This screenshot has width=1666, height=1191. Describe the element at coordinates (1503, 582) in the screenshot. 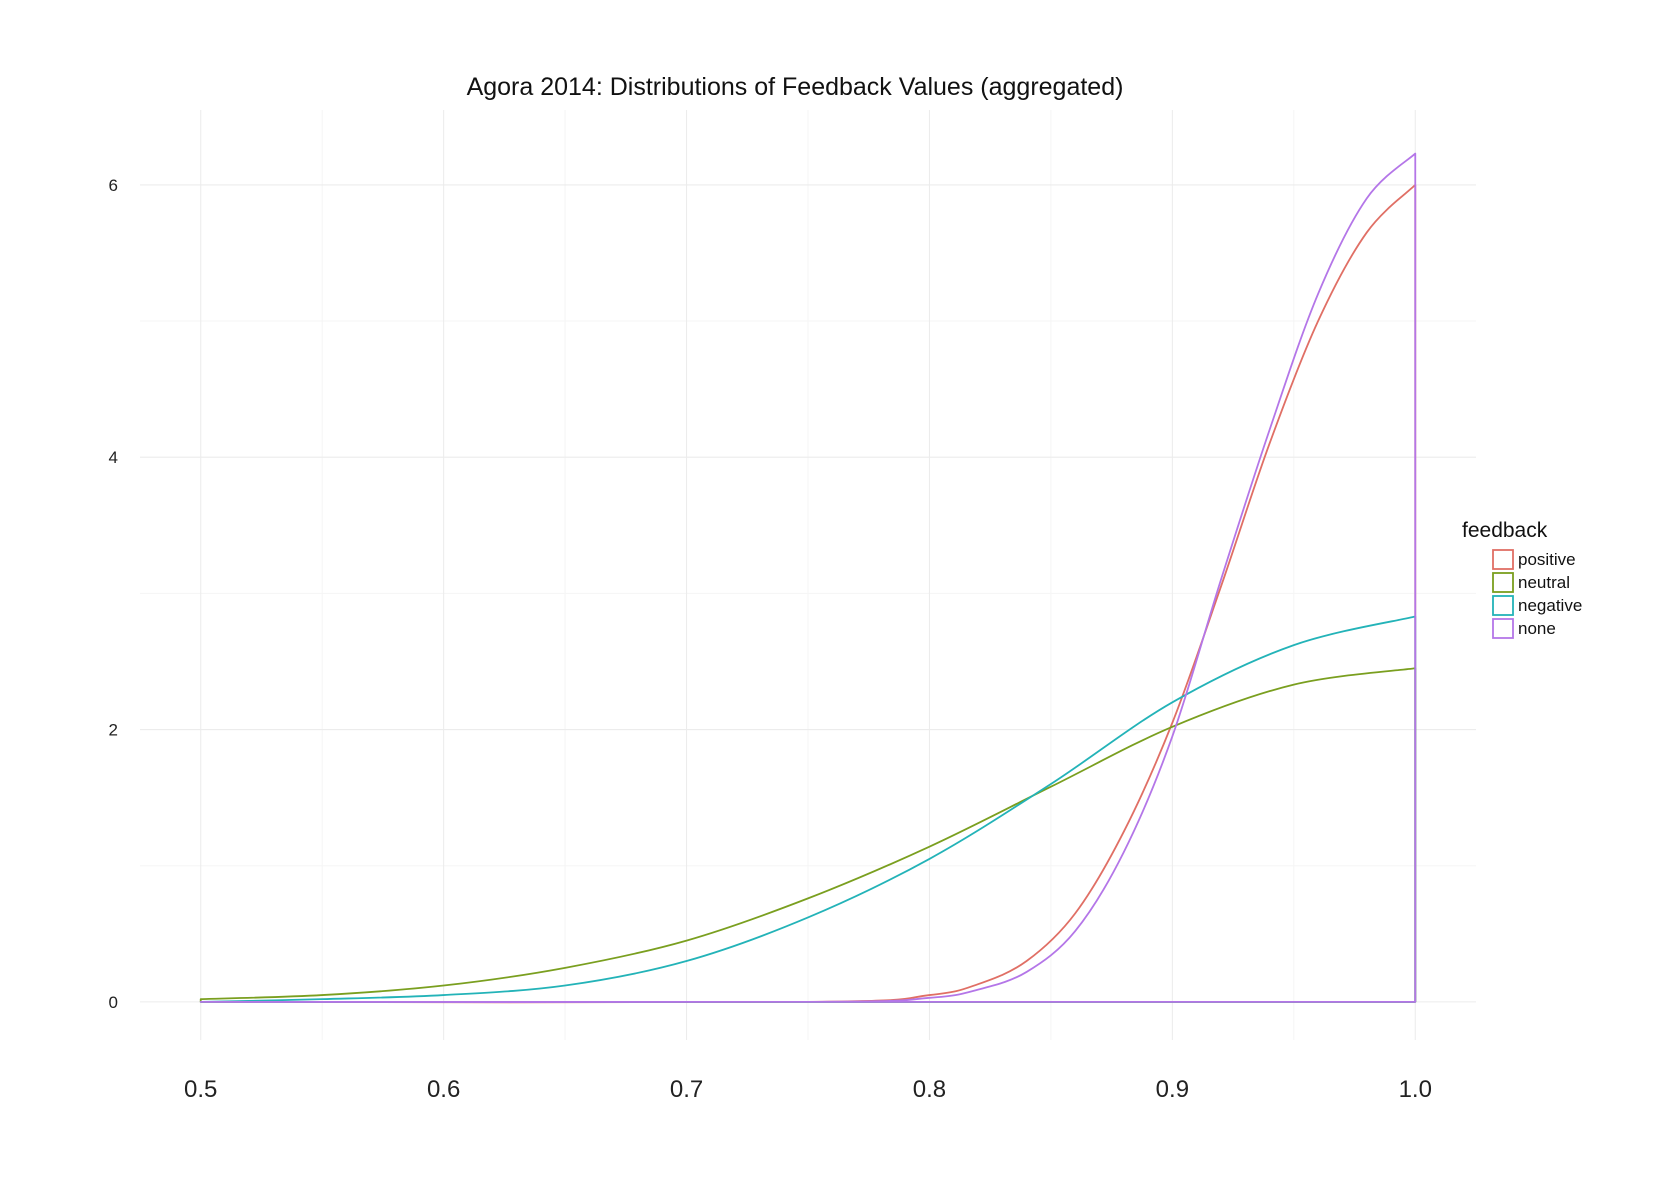

I see `legend-key-neutral` at that location.